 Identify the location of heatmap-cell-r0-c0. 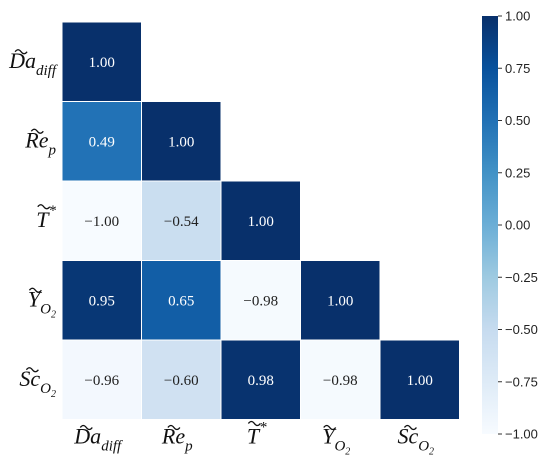
(101, 61).